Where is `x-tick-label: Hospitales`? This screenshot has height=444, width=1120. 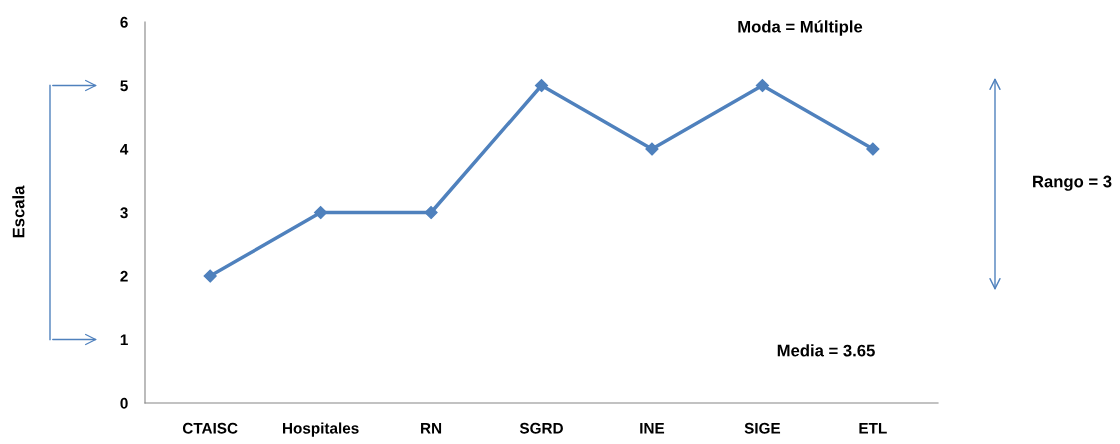 x-tick-label: Hospitales is located at coordinates (321, 429).